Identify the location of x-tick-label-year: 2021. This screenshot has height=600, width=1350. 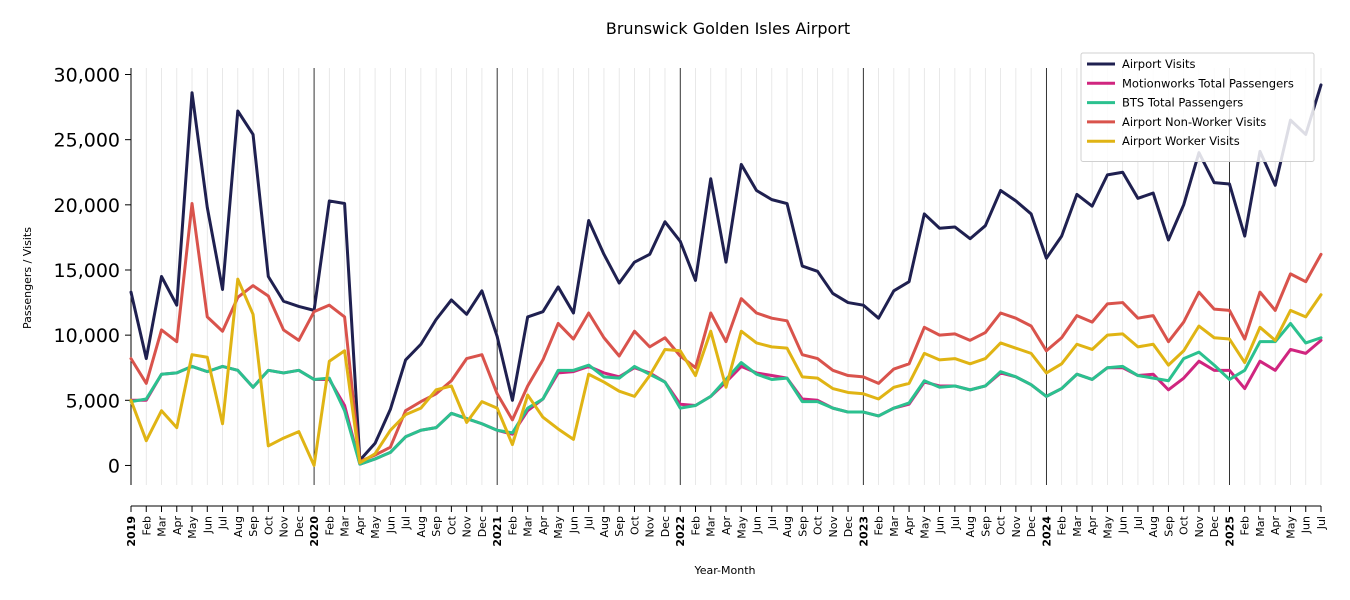
(497, 531).